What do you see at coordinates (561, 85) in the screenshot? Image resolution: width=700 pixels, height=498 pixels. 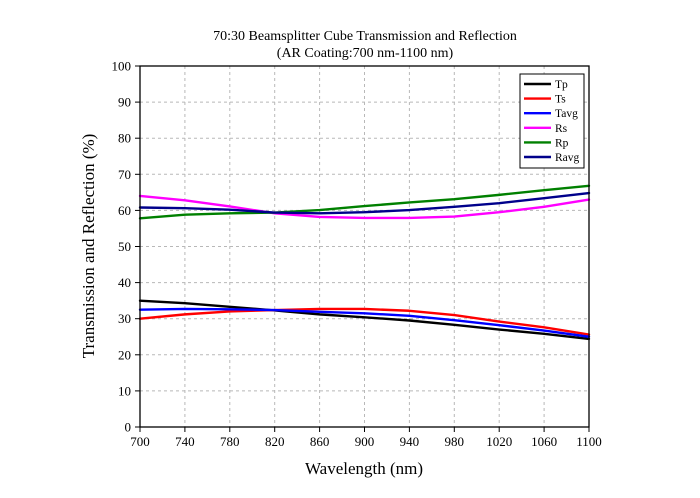 I see `legend-label-tp: Tp` at bounding box center [561, 85].